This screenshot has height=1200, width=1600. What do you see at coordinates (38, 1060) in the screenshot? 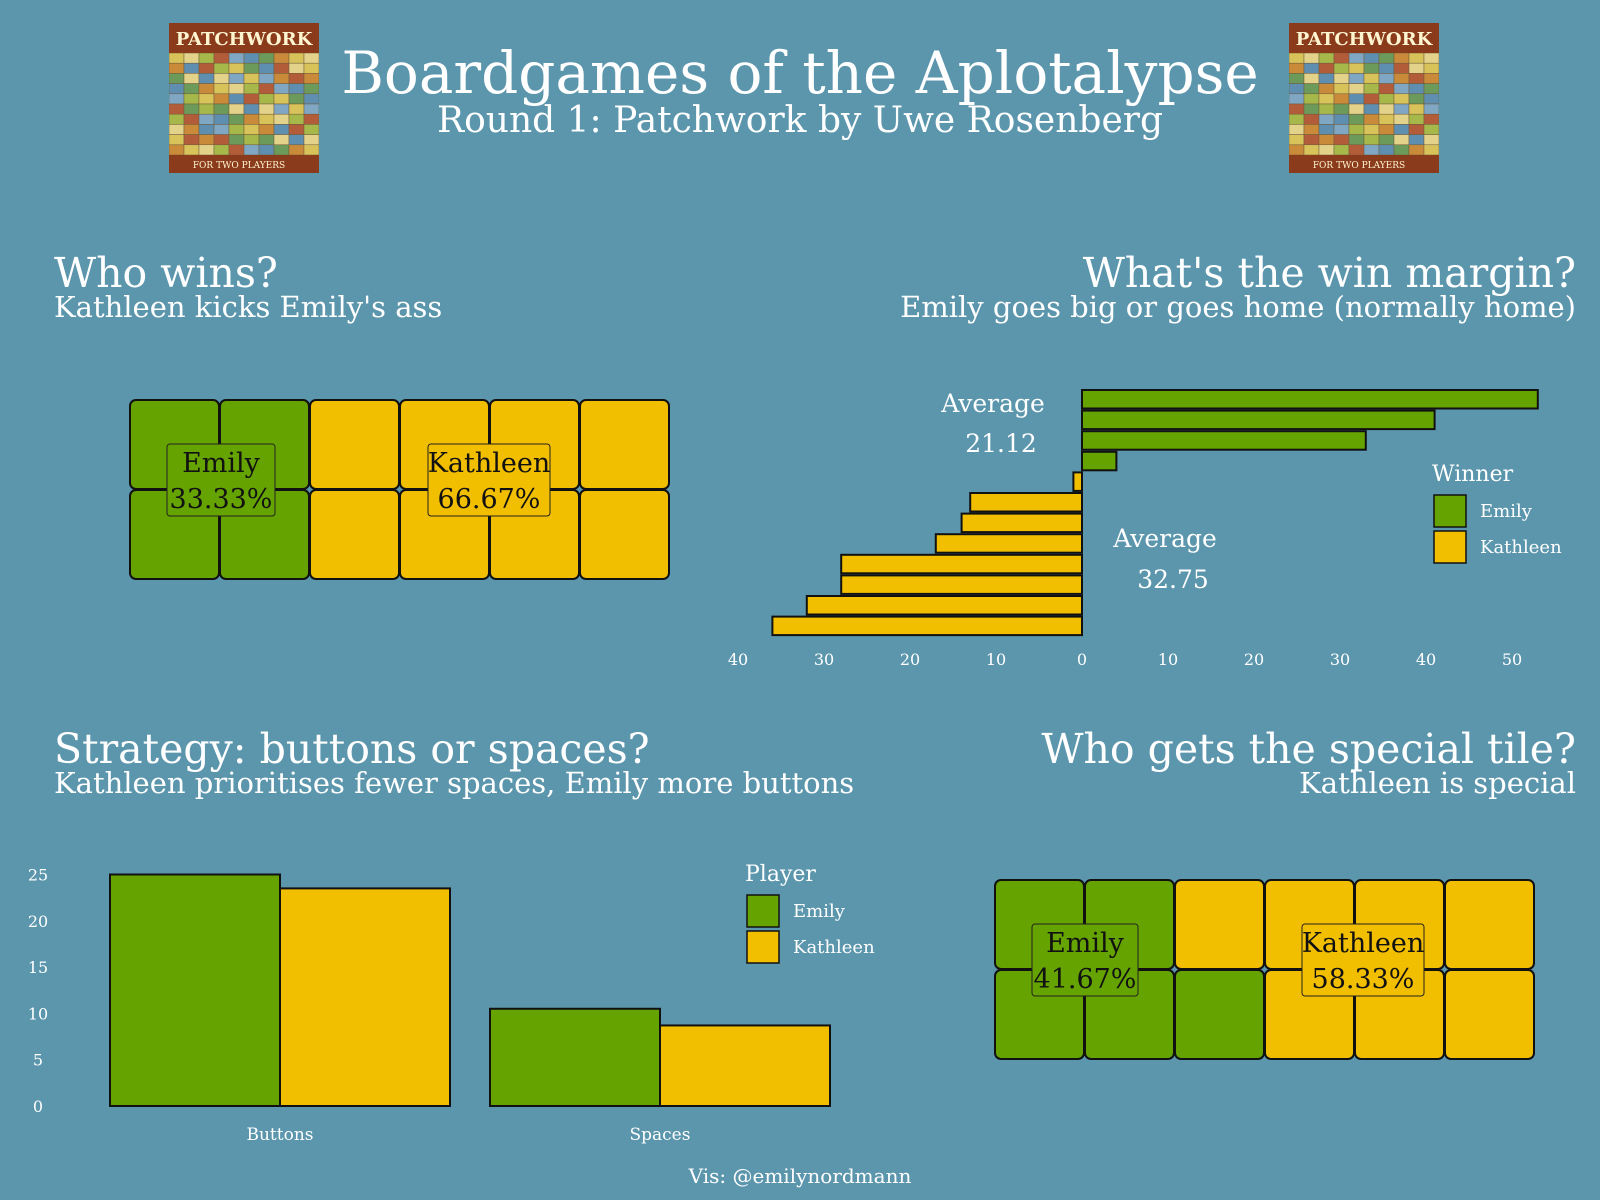
I see `y-tick-label: 5` at bounding box center [38, 1060].